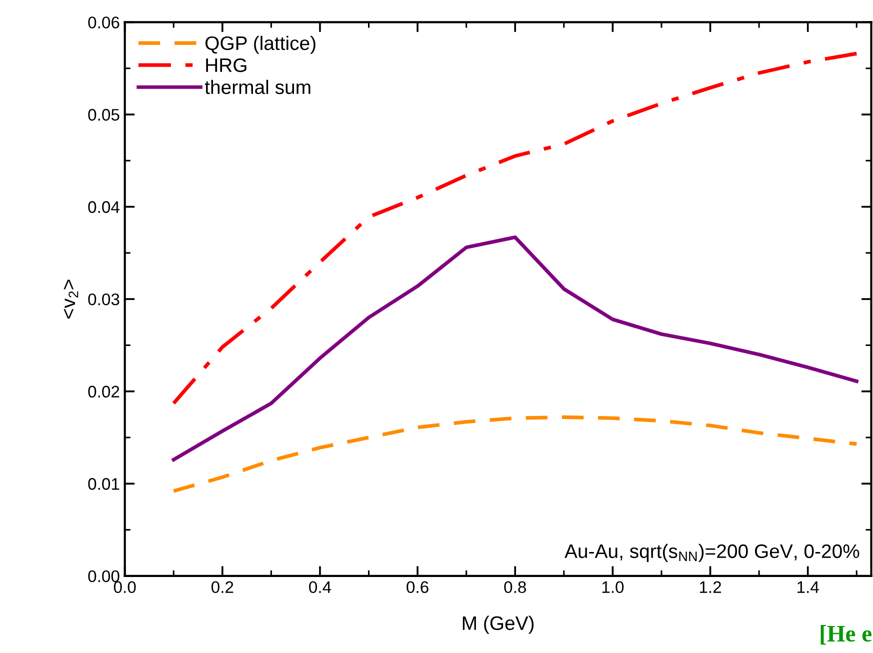 Image resolution: width=873 pixels, height=653 pixels. What do you see at coordinates (417, 587) in the screenshot?
I see `x-tick-label: 0.6` at bounding box center [417, 587].